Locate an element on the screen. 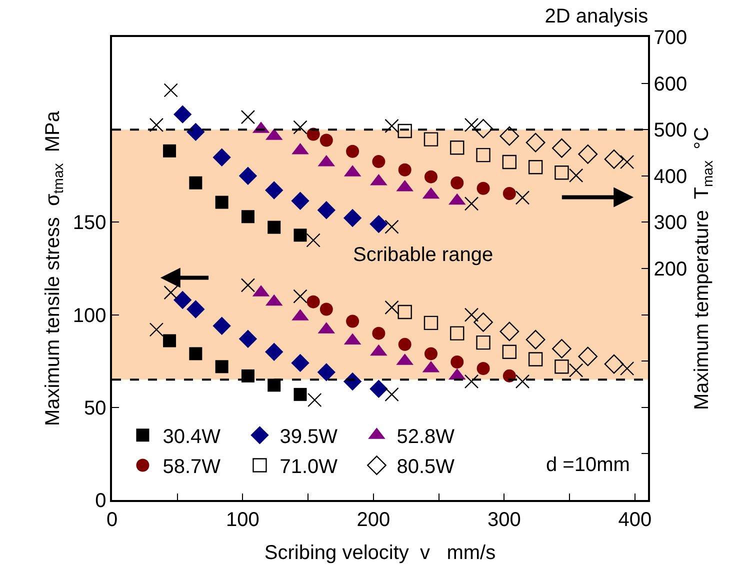  x-tick-label: 100 is located at coordinates (243, 519).